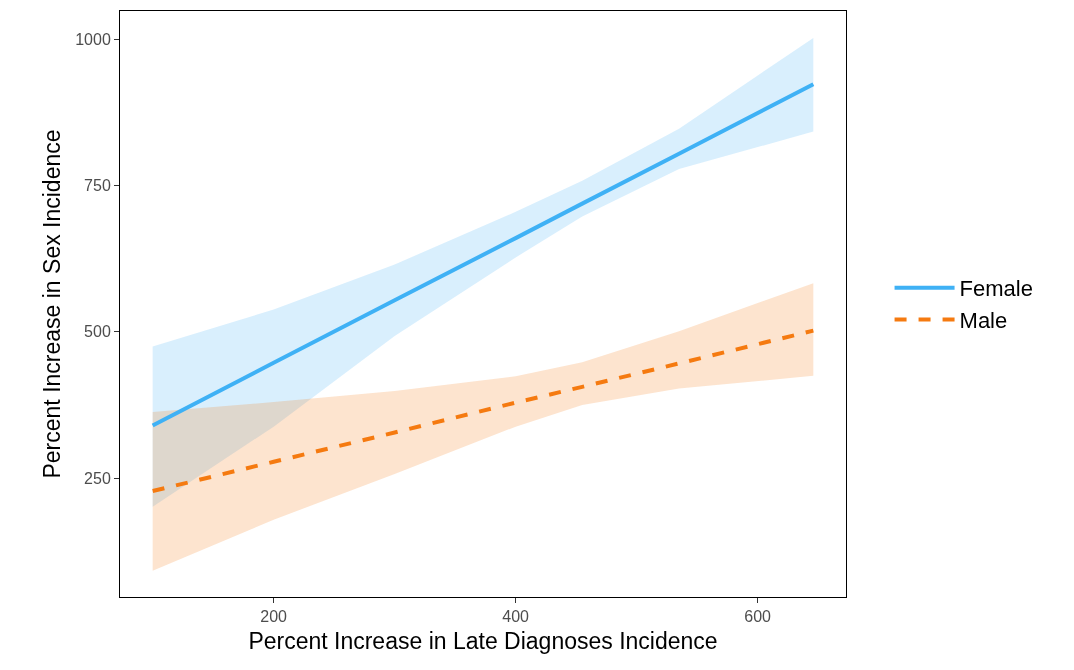  I want to click on y-axis-title: Percent Increase in Sex Incidence, so click(51, 304).